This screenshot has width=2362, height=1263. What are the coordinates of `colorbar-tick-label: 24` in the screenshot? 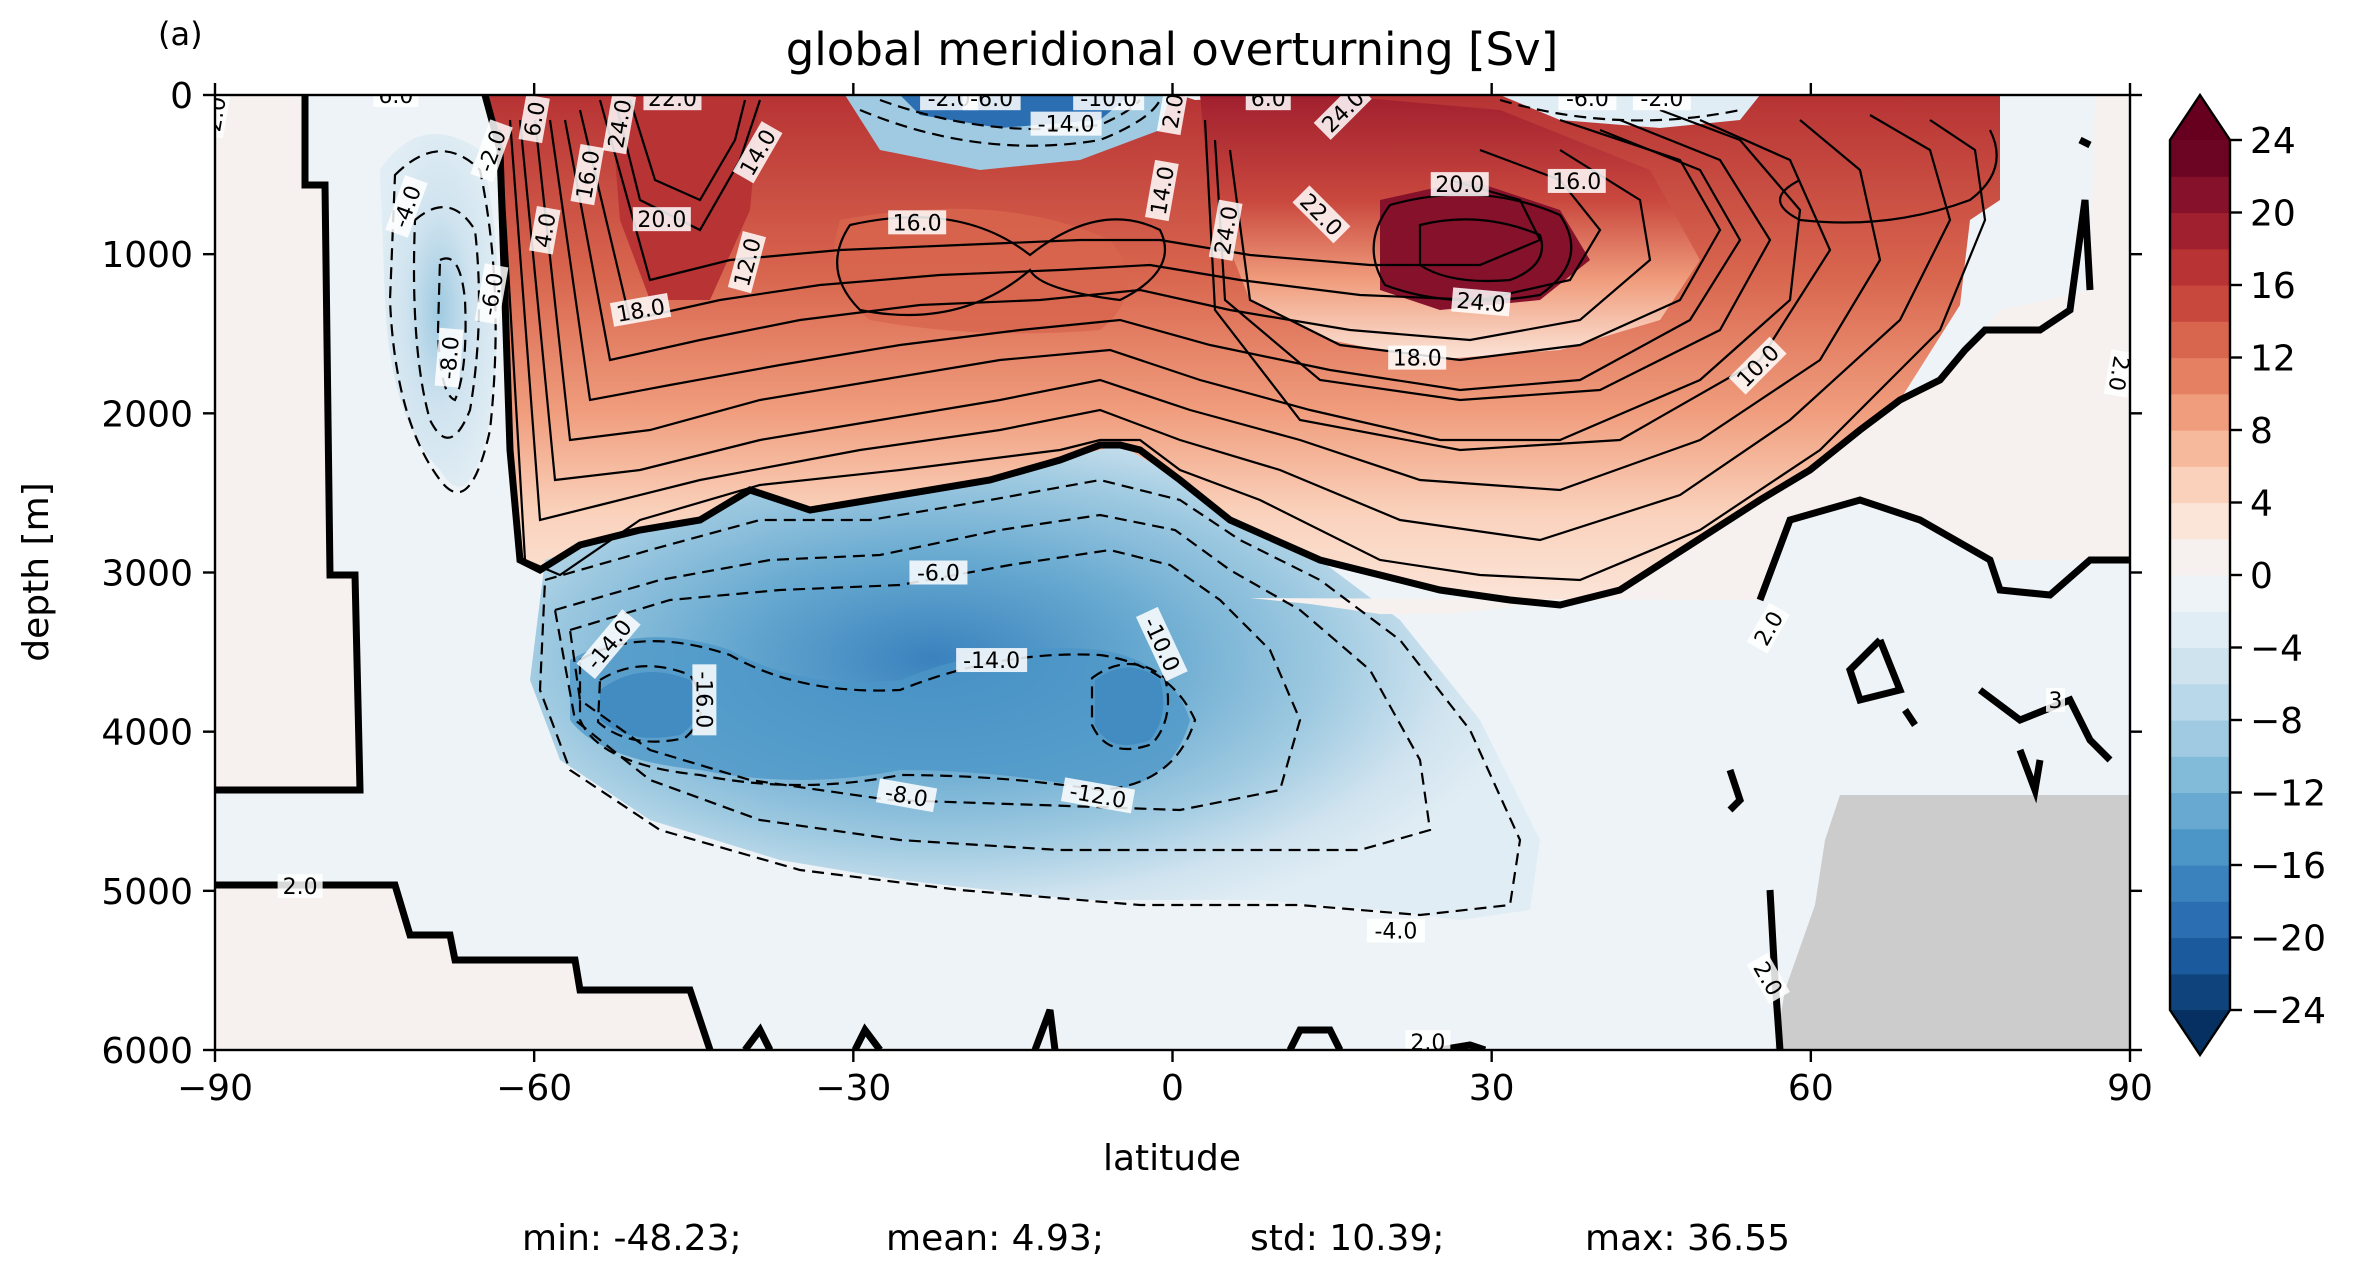 It's located at (2273, 141).